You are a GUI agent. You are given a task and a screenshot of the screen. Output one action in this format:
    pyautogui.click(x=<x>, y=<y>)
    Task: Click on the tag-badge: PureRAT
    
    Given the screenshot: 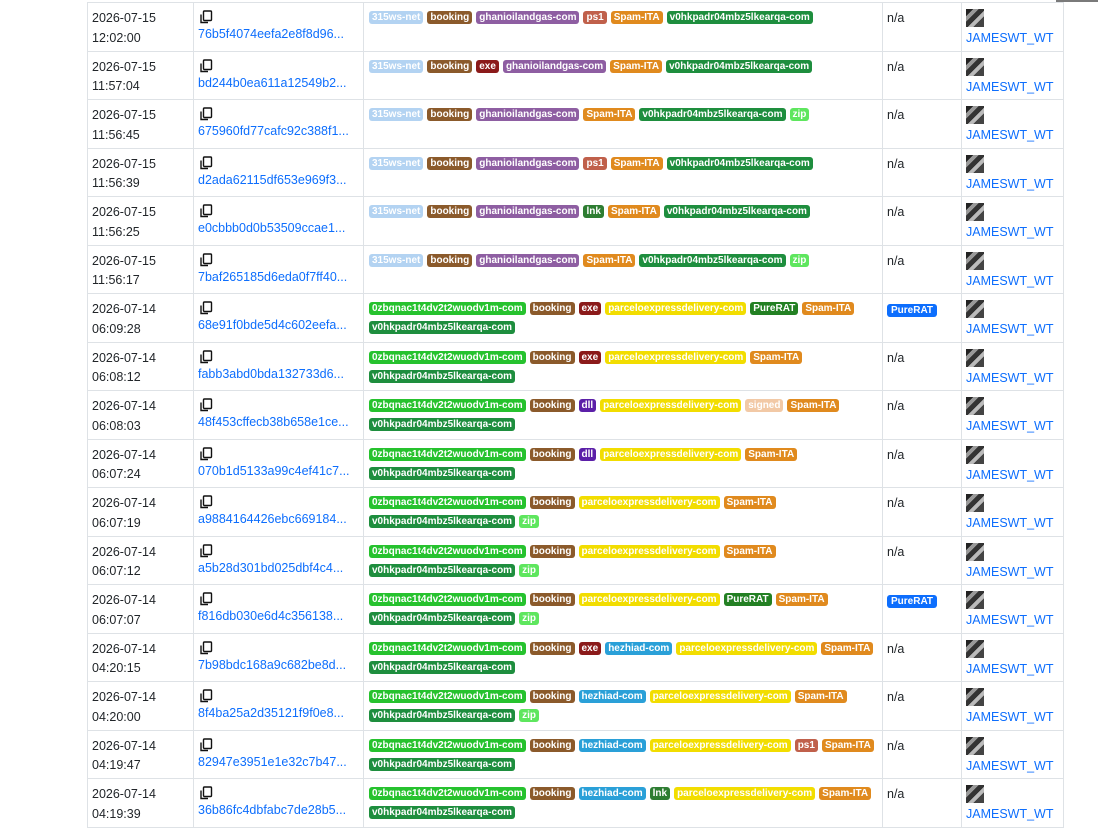 What is the action you would take?
    pyautogui.click(x=774, y=308)
    